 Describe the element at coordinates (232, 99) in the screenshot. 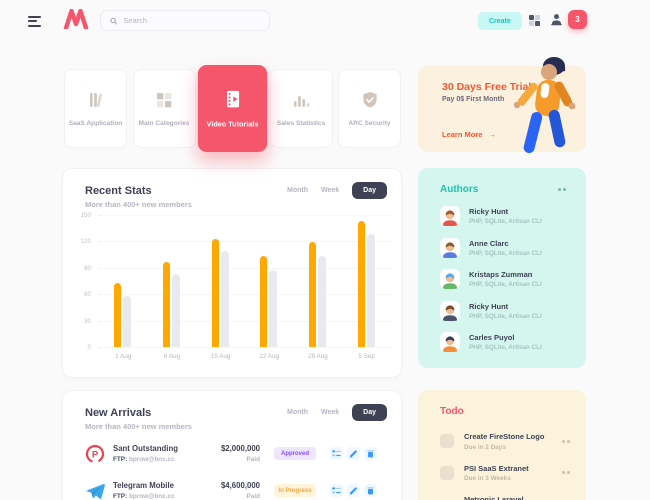

I see `film-icon` at that location.